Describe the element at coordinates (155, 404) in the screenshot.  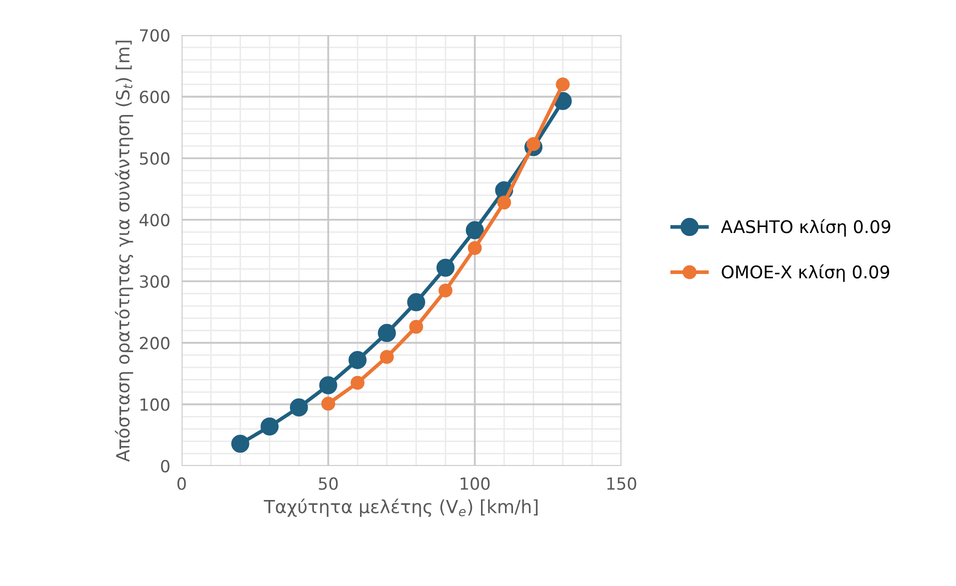
I see `y-tick-label: 100` at that location.